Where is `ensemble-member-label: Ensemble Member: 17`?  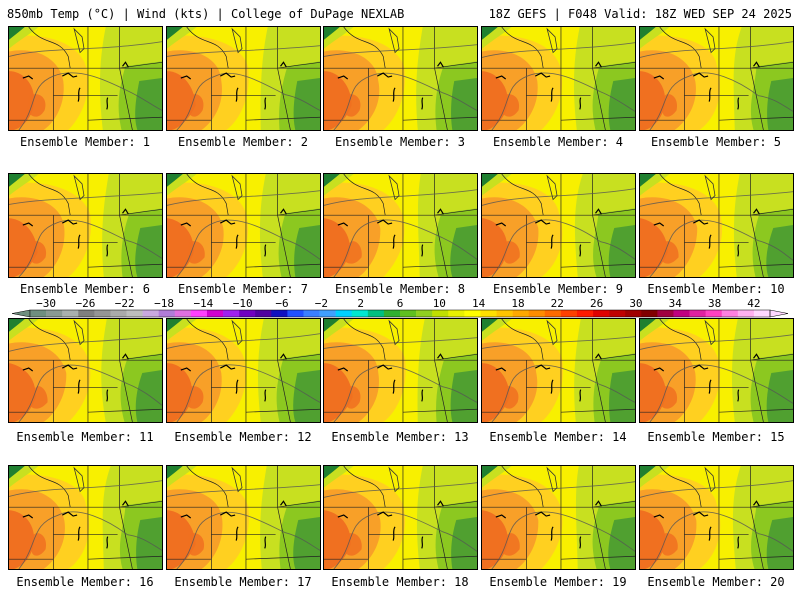 ensemble-member-label: Ensemble Member: 17 is located at coordinates (243, 582).